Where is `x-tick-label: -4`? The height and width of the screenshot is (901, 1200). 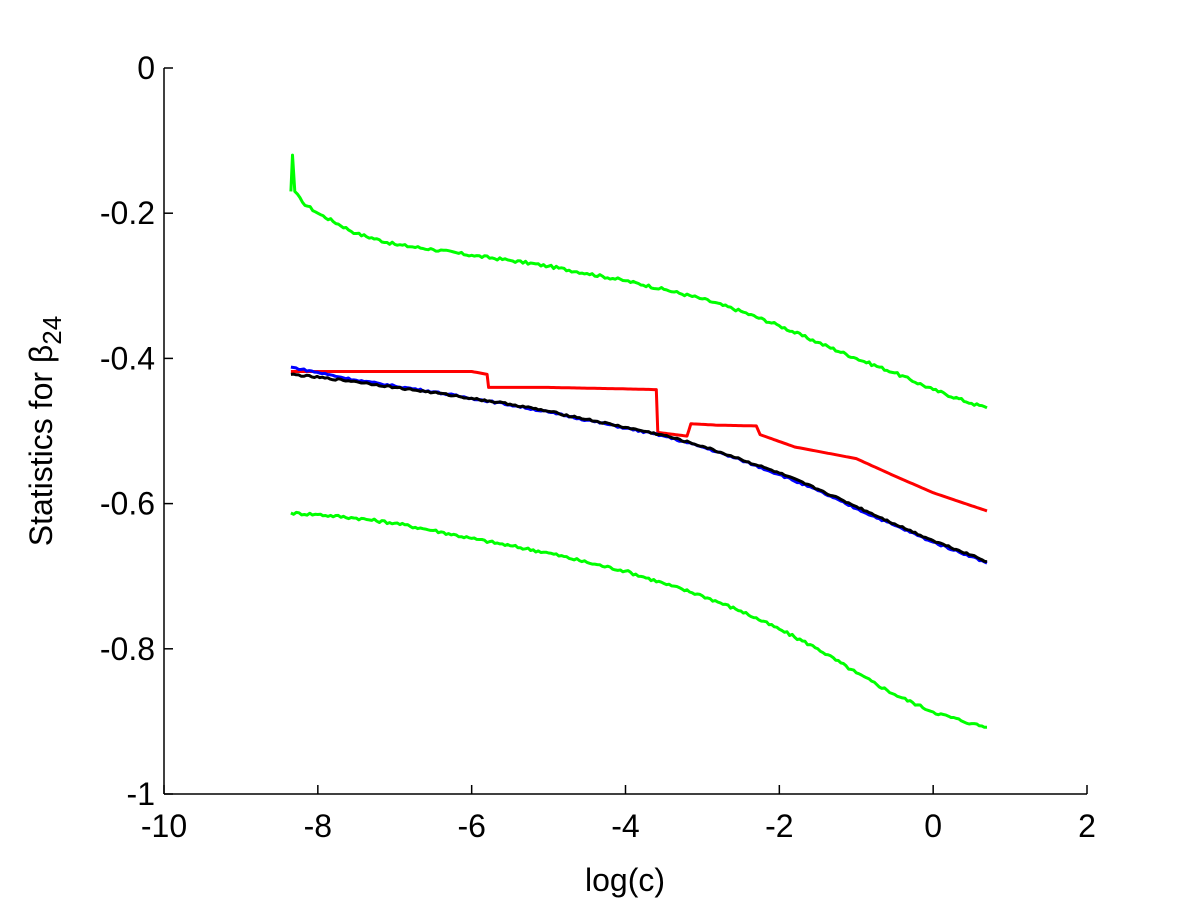 x-tick-label: -4 is located at coordinates (625, 826).